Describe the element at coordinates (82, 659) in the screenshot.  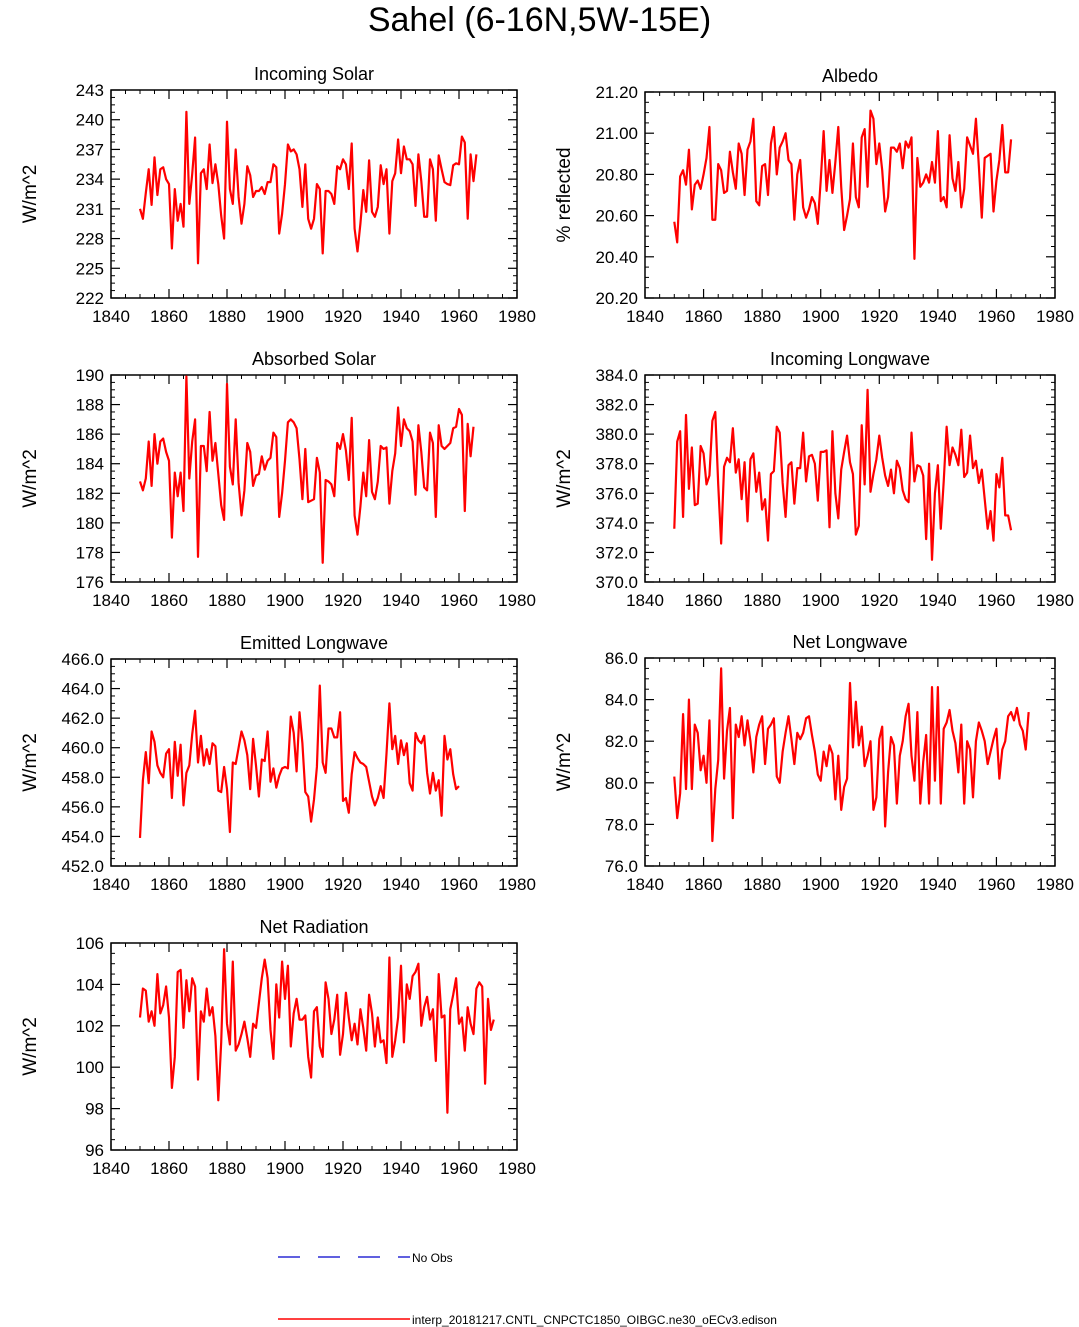
I see `y-tick-label: 466.0` at that location.